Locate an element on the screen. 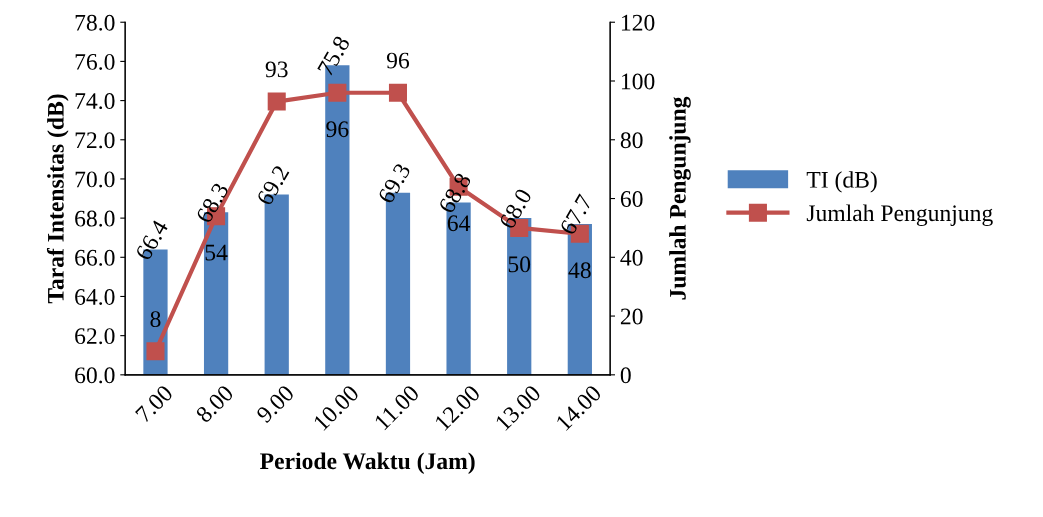 The height and width of the screenshot is (517, 1043). y-tick-label: 64.0 is located at coordinates (95, 296).